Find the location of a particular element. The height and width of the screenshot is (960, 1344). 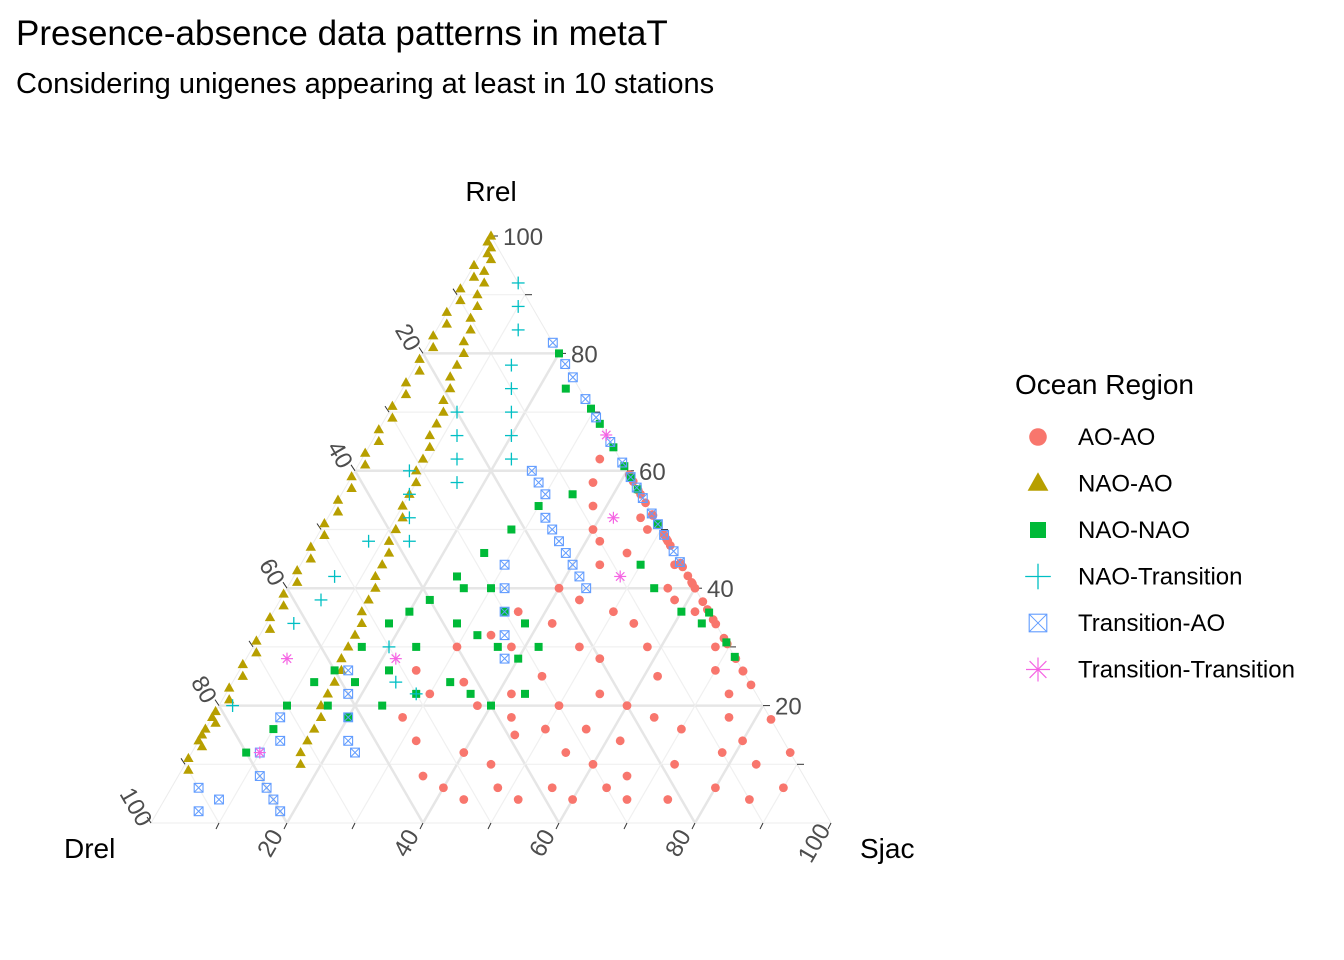

legend-item-ao-ao: AO-AO is located at coordinates (1092, 437).